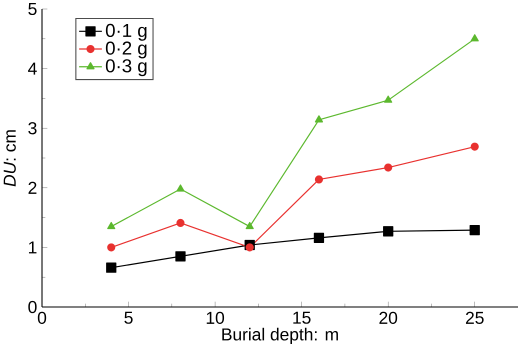  I want to click on x-tick-label: 25, so click(475, 318).